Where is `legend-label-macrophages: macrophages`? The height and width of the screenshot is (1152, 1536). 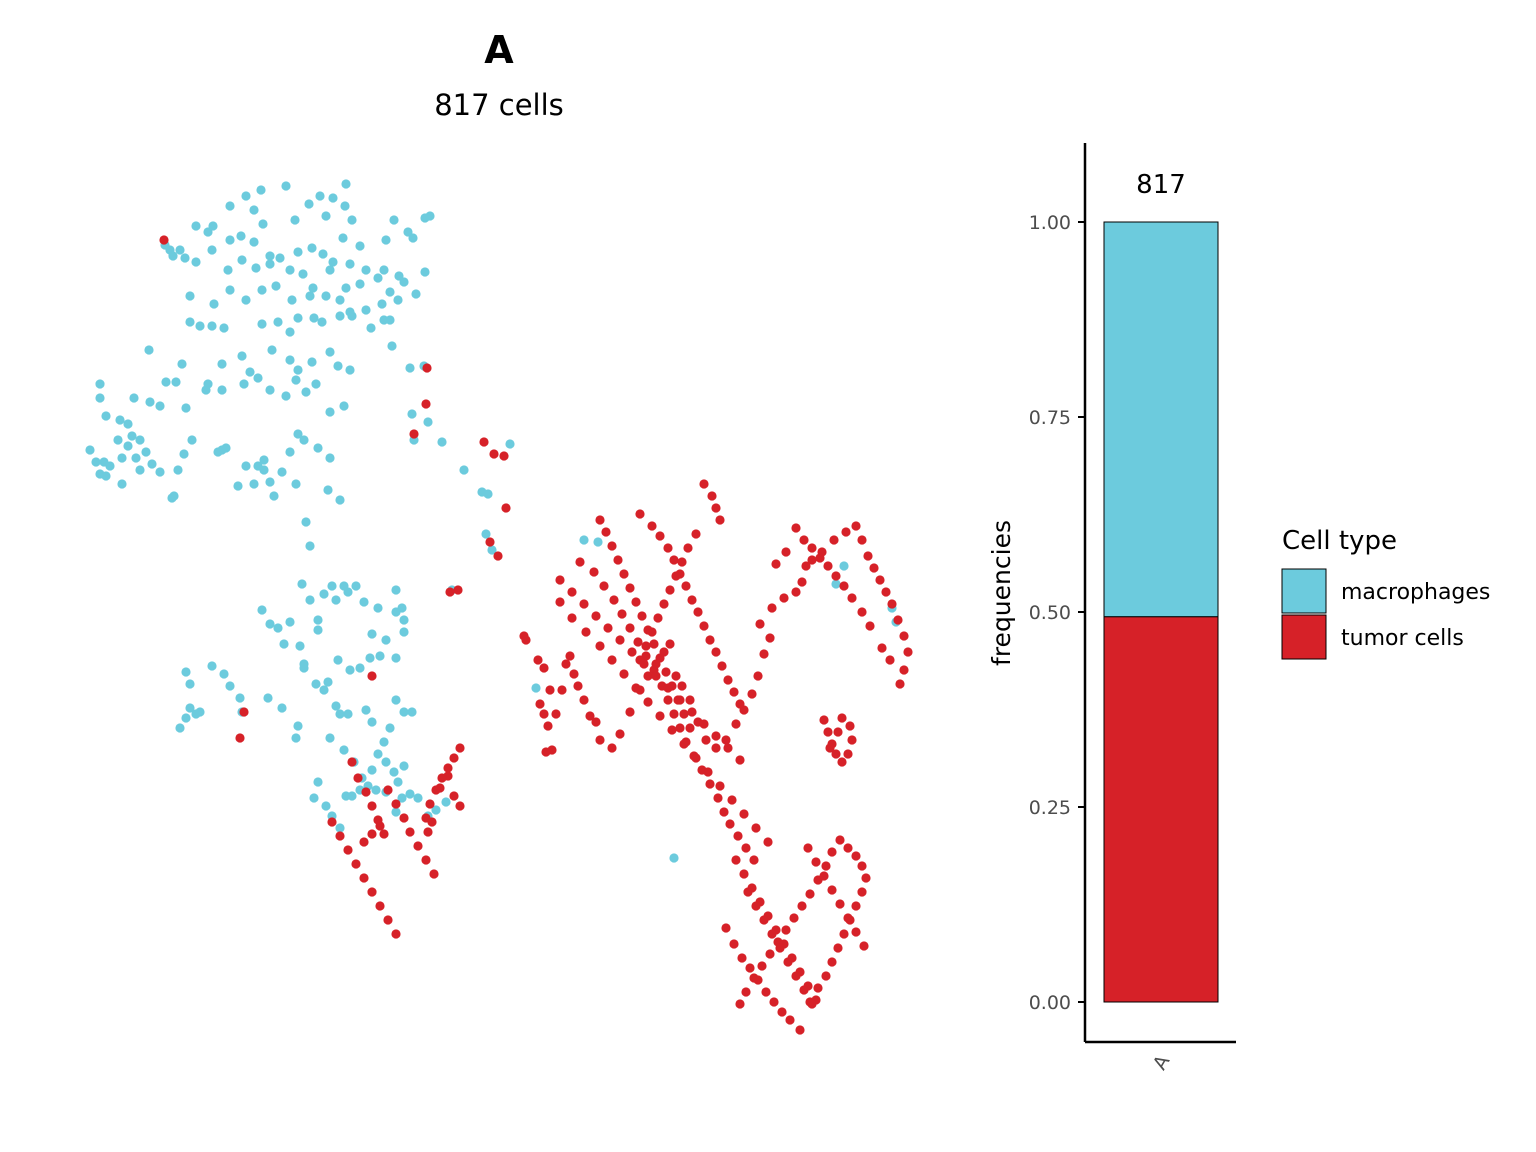 legend-label-macrophages: macrophages is located at coordinates (1415, 592).